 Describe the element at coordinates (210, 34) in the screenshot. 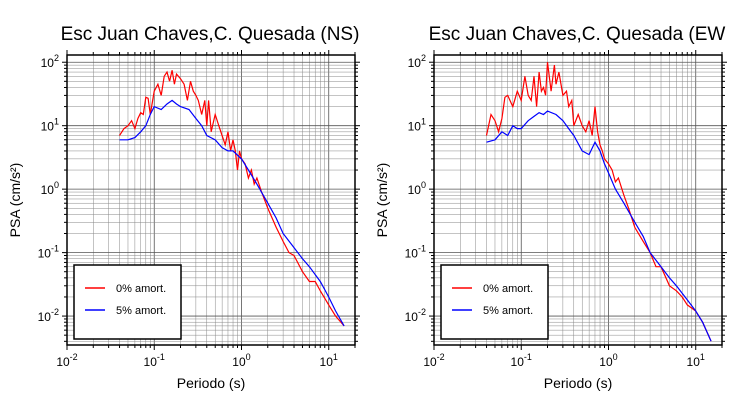

I see `chart-title: Esc Juan Chaves,C. Quesada (NS)` at that location.